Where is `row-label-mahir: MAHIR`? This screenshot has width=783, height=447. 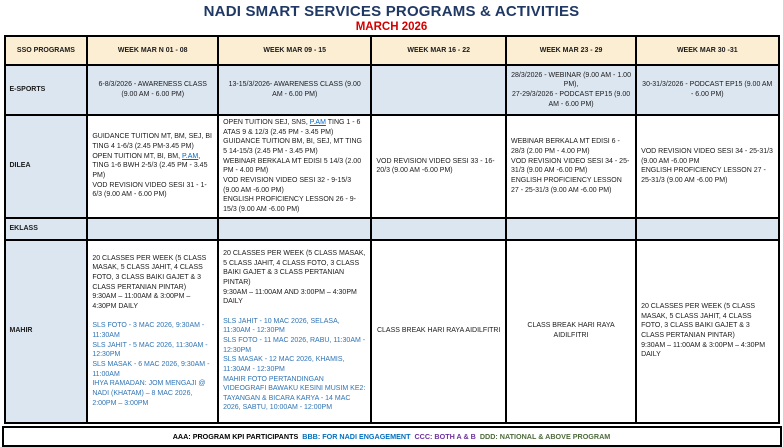
row-label-mahir: MAHIR is located at coordinates (46, 331).